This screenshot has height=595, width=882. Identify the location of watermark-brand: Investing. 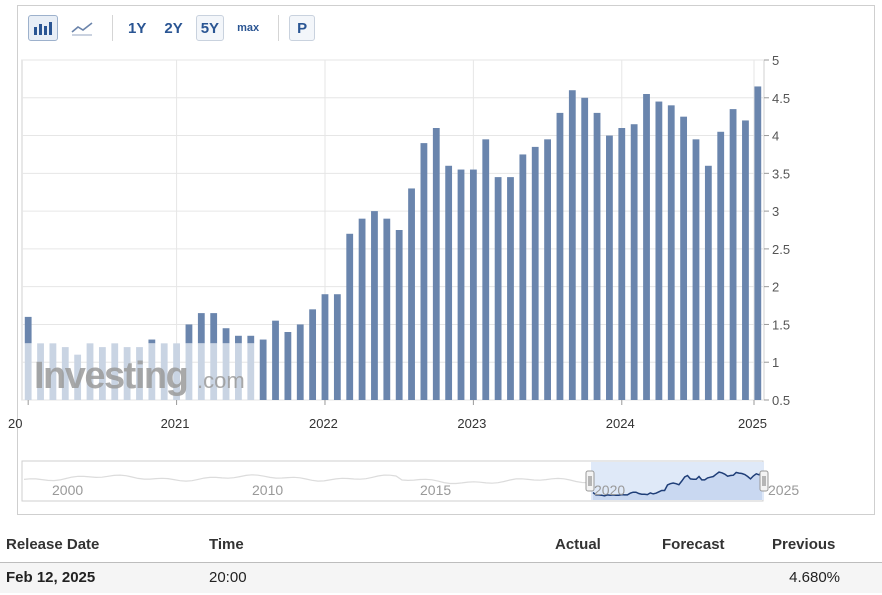
(110, 376).